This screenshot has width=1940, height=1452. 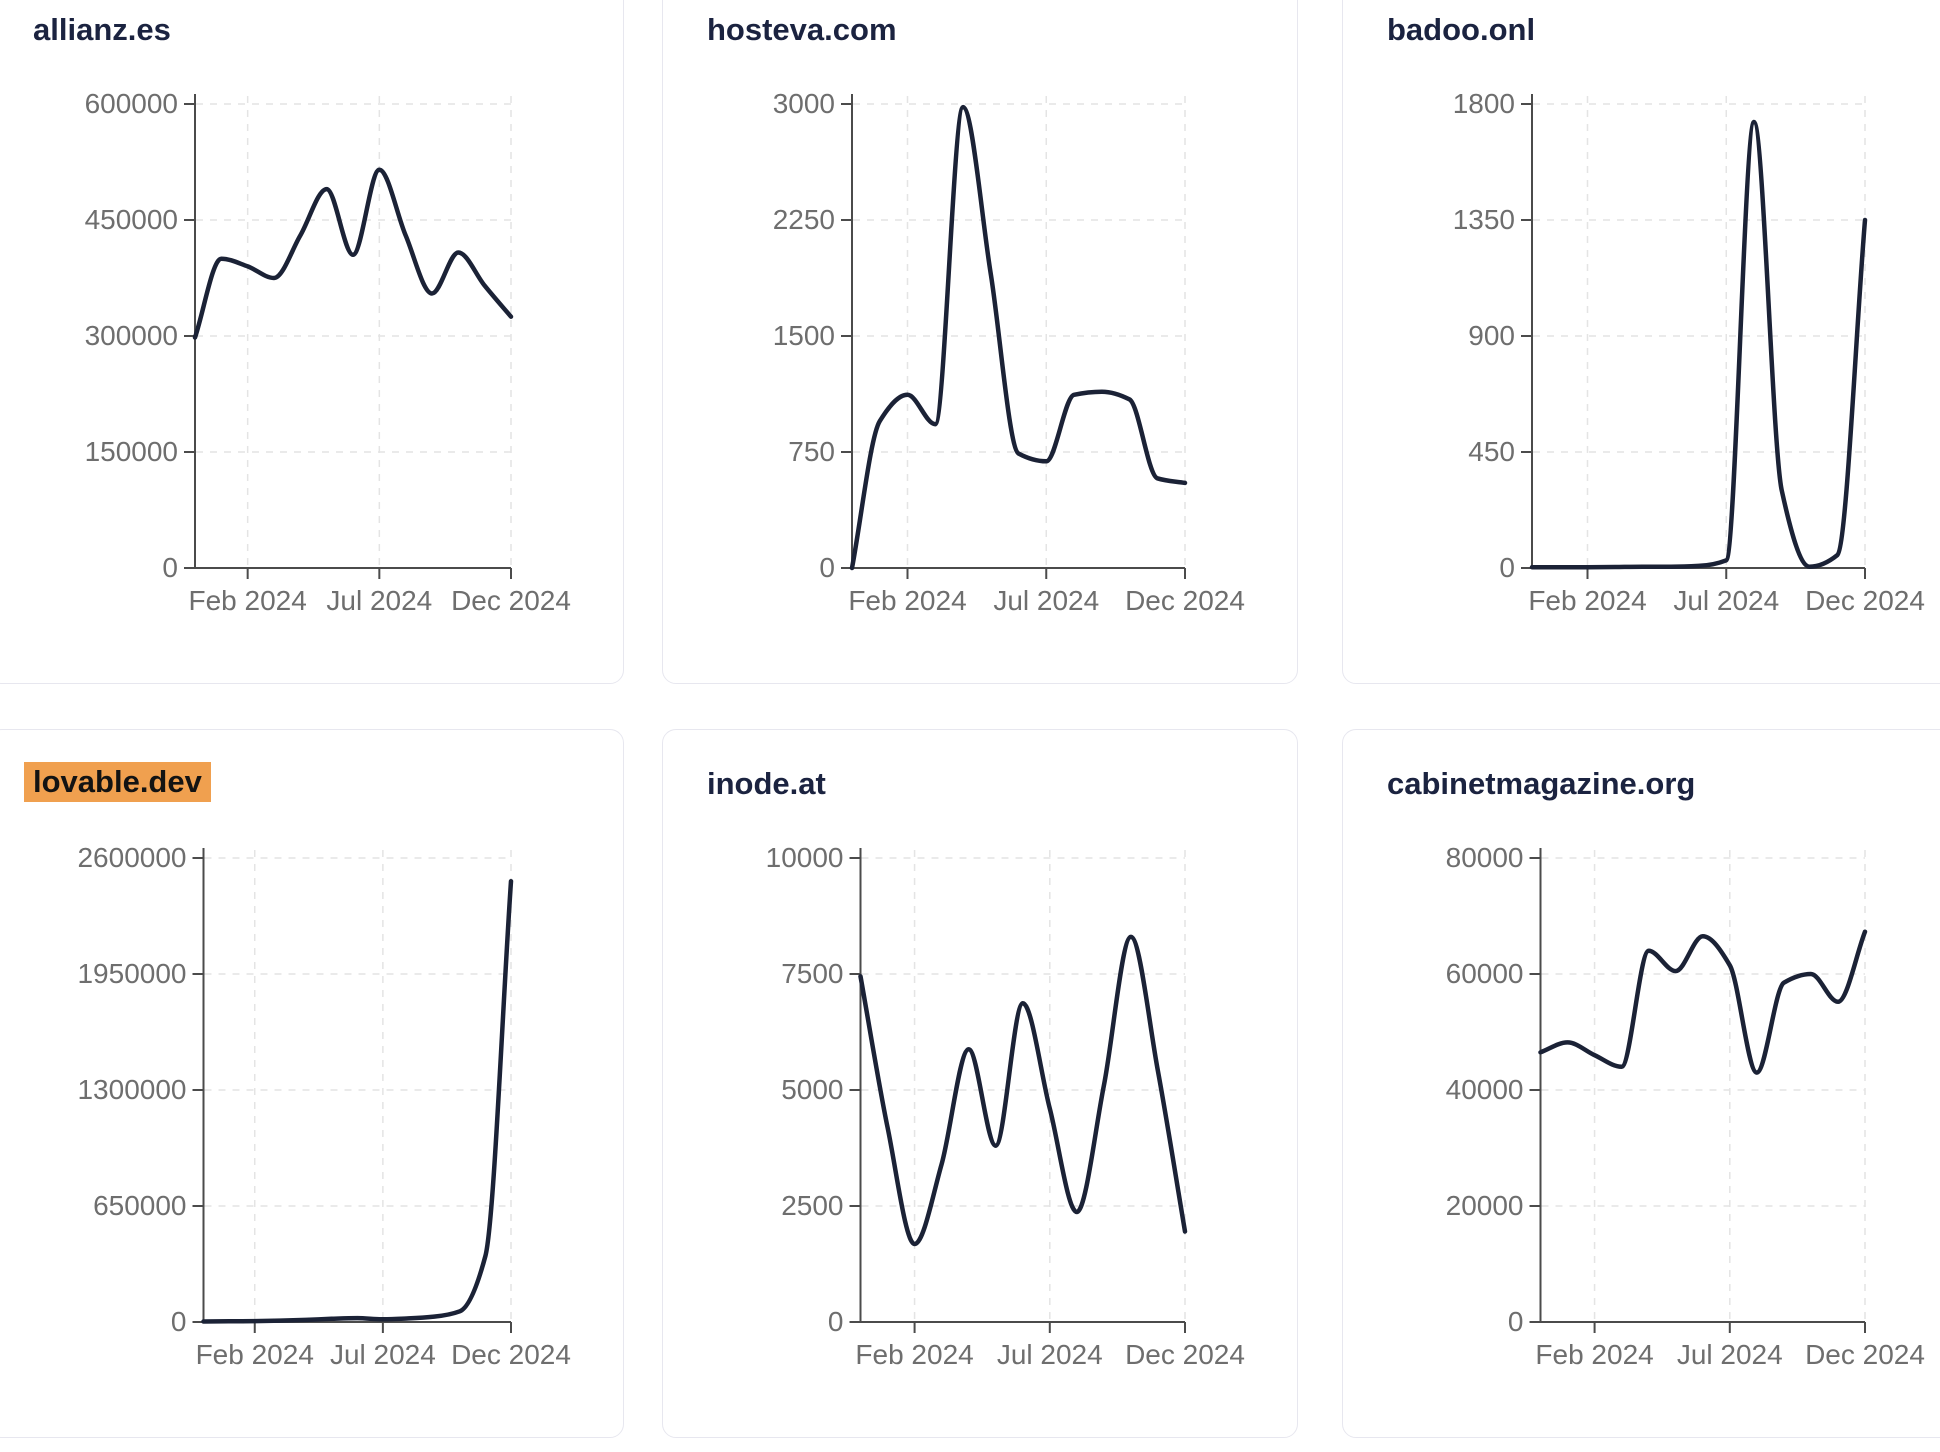 I want to click on y-tick-label: 20000, so click(x=1485, y=1205).